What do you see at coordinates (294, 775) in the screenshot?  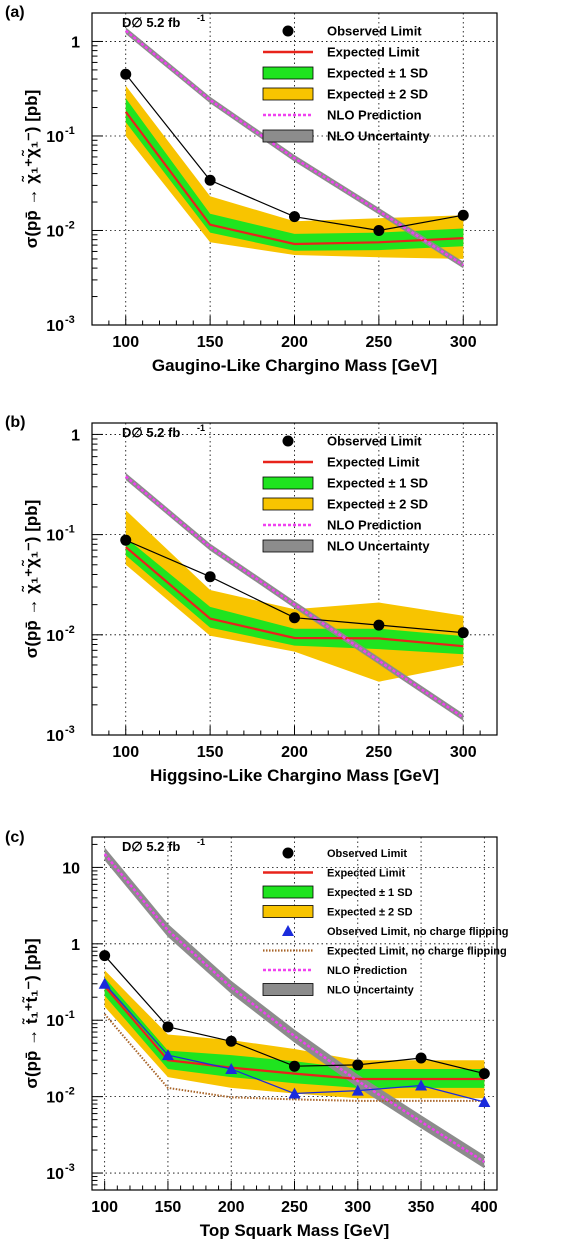 I see `x-axis-label: Higgsino-Like Chargino Mass [GeV]` at bounding box center [294, 775].